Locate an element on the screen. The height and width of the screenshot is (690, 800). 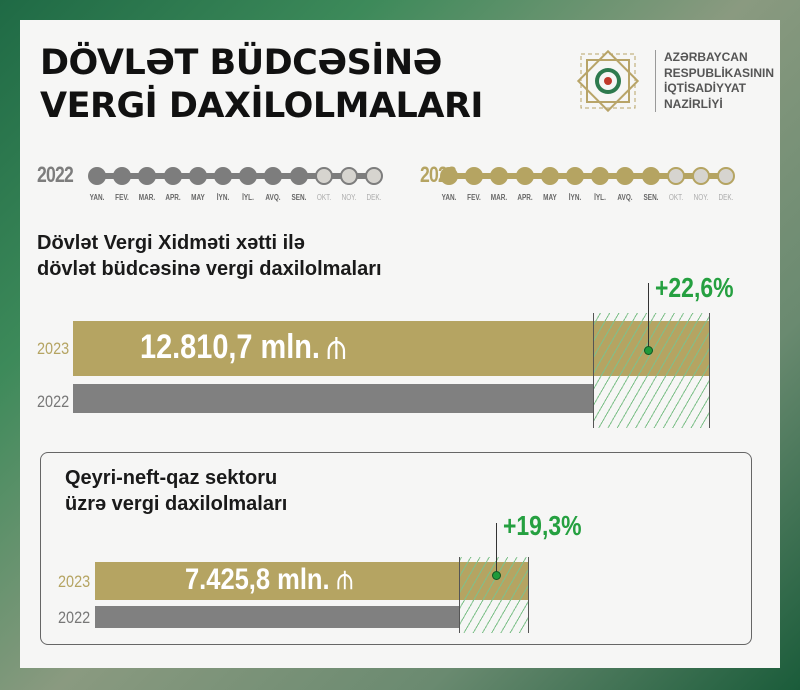
logo-line: NAZİRLİYİ is located at coordinates (693, 103).